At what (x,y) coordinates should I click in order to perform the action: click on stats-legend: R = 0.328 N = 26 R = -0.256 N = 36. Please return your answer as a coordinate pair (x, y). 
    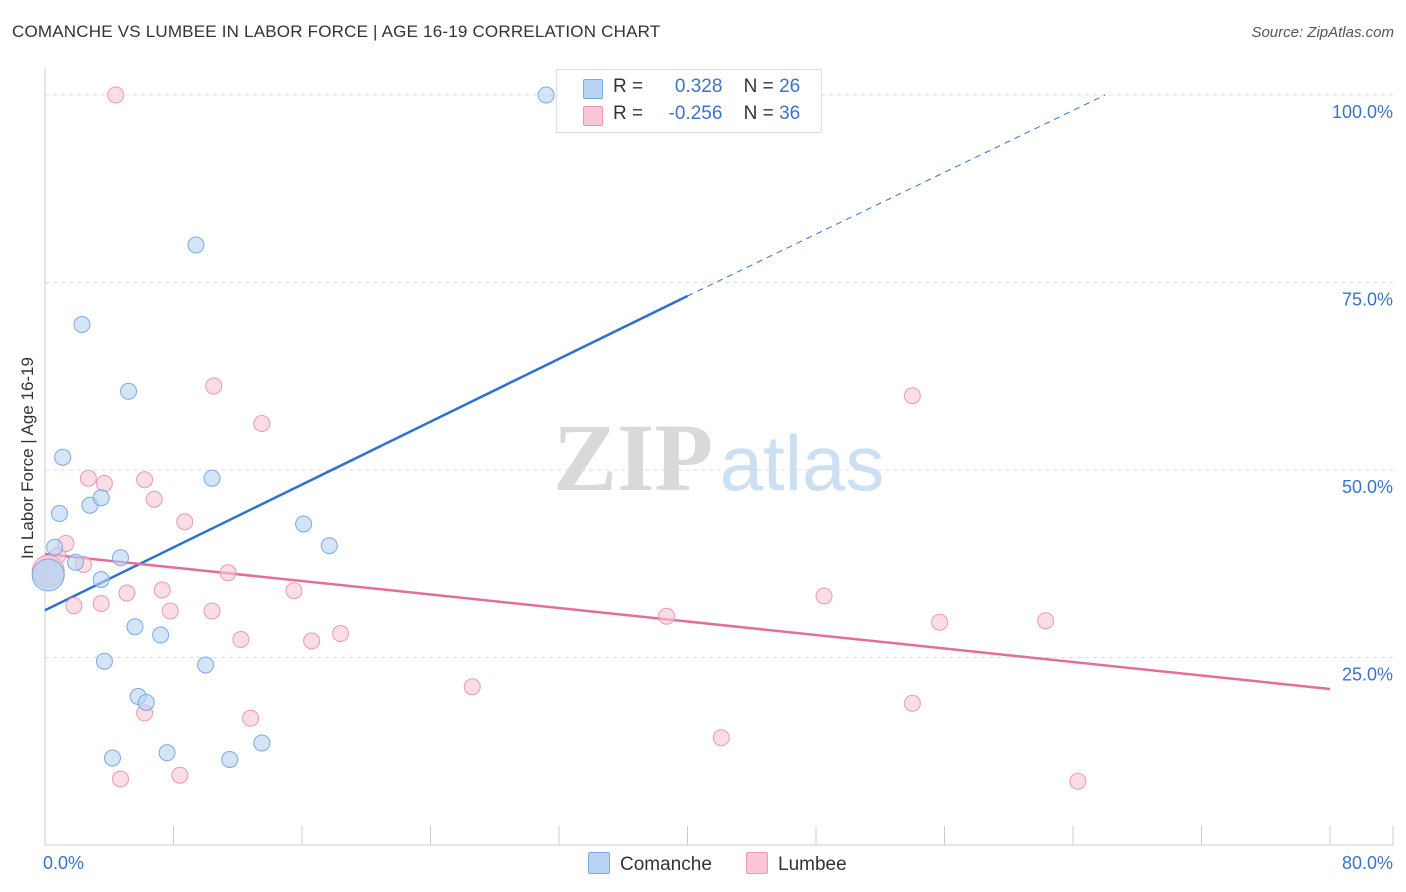
    Looking at the image, I should click on (689, 101).